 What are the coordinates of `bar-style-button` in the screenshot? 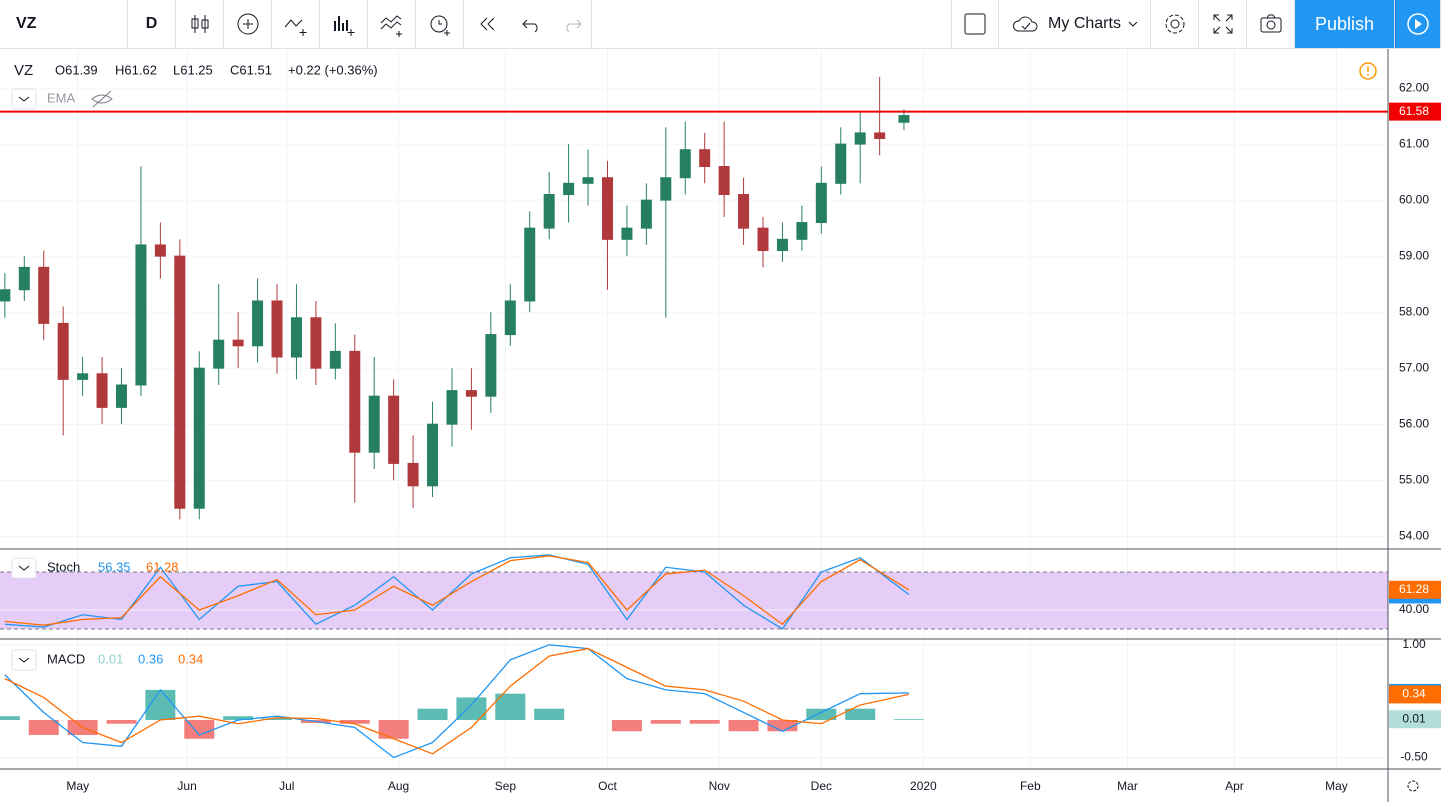 It's located at (200, 24).